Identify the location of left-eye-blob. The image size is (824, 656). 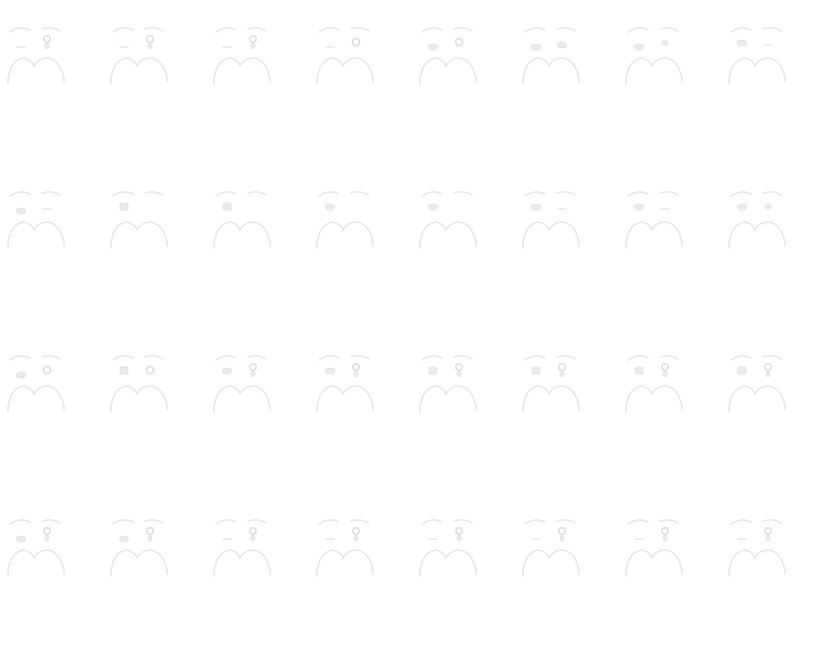
(21, 375).